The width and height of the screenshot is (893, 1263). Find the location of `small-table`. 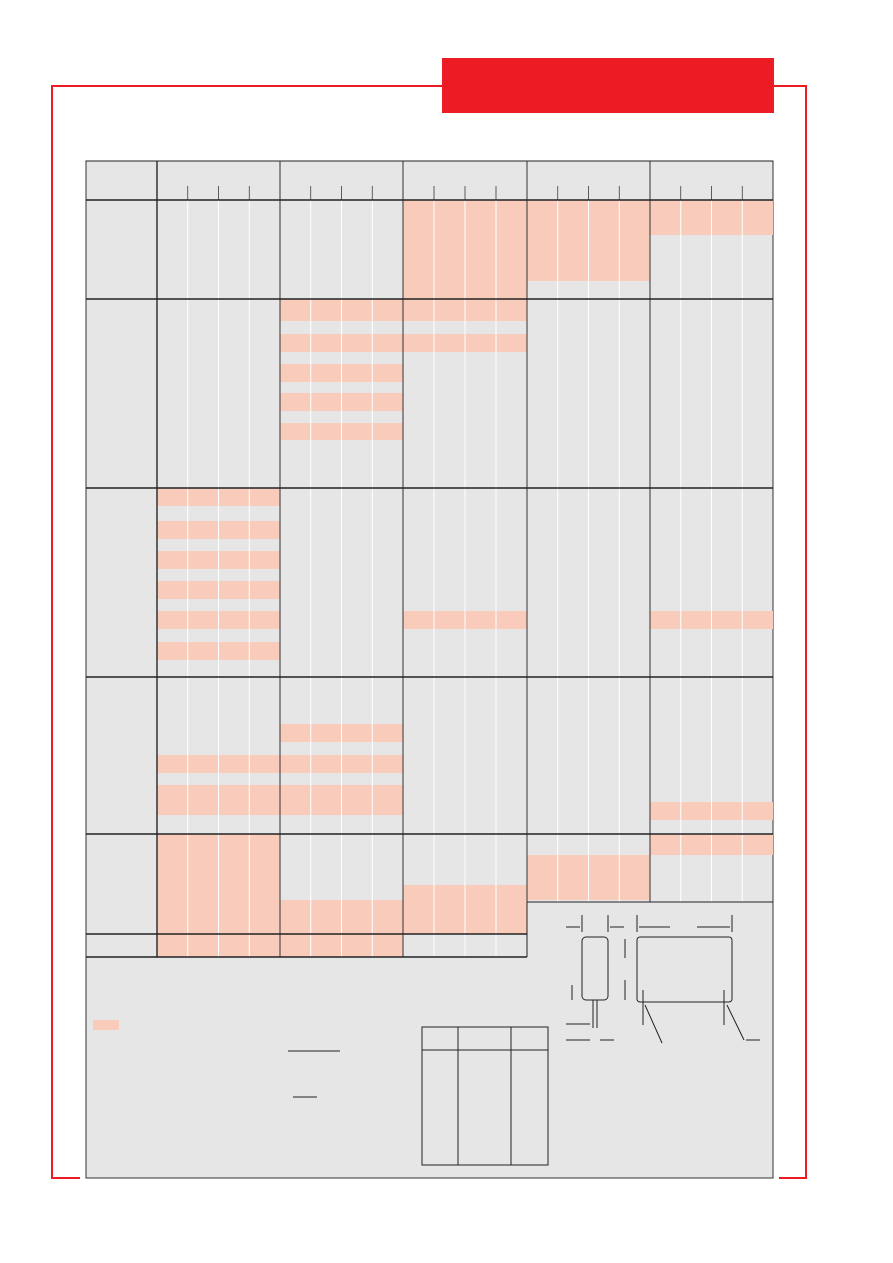

small-table is located at coordinates (485, 1096).